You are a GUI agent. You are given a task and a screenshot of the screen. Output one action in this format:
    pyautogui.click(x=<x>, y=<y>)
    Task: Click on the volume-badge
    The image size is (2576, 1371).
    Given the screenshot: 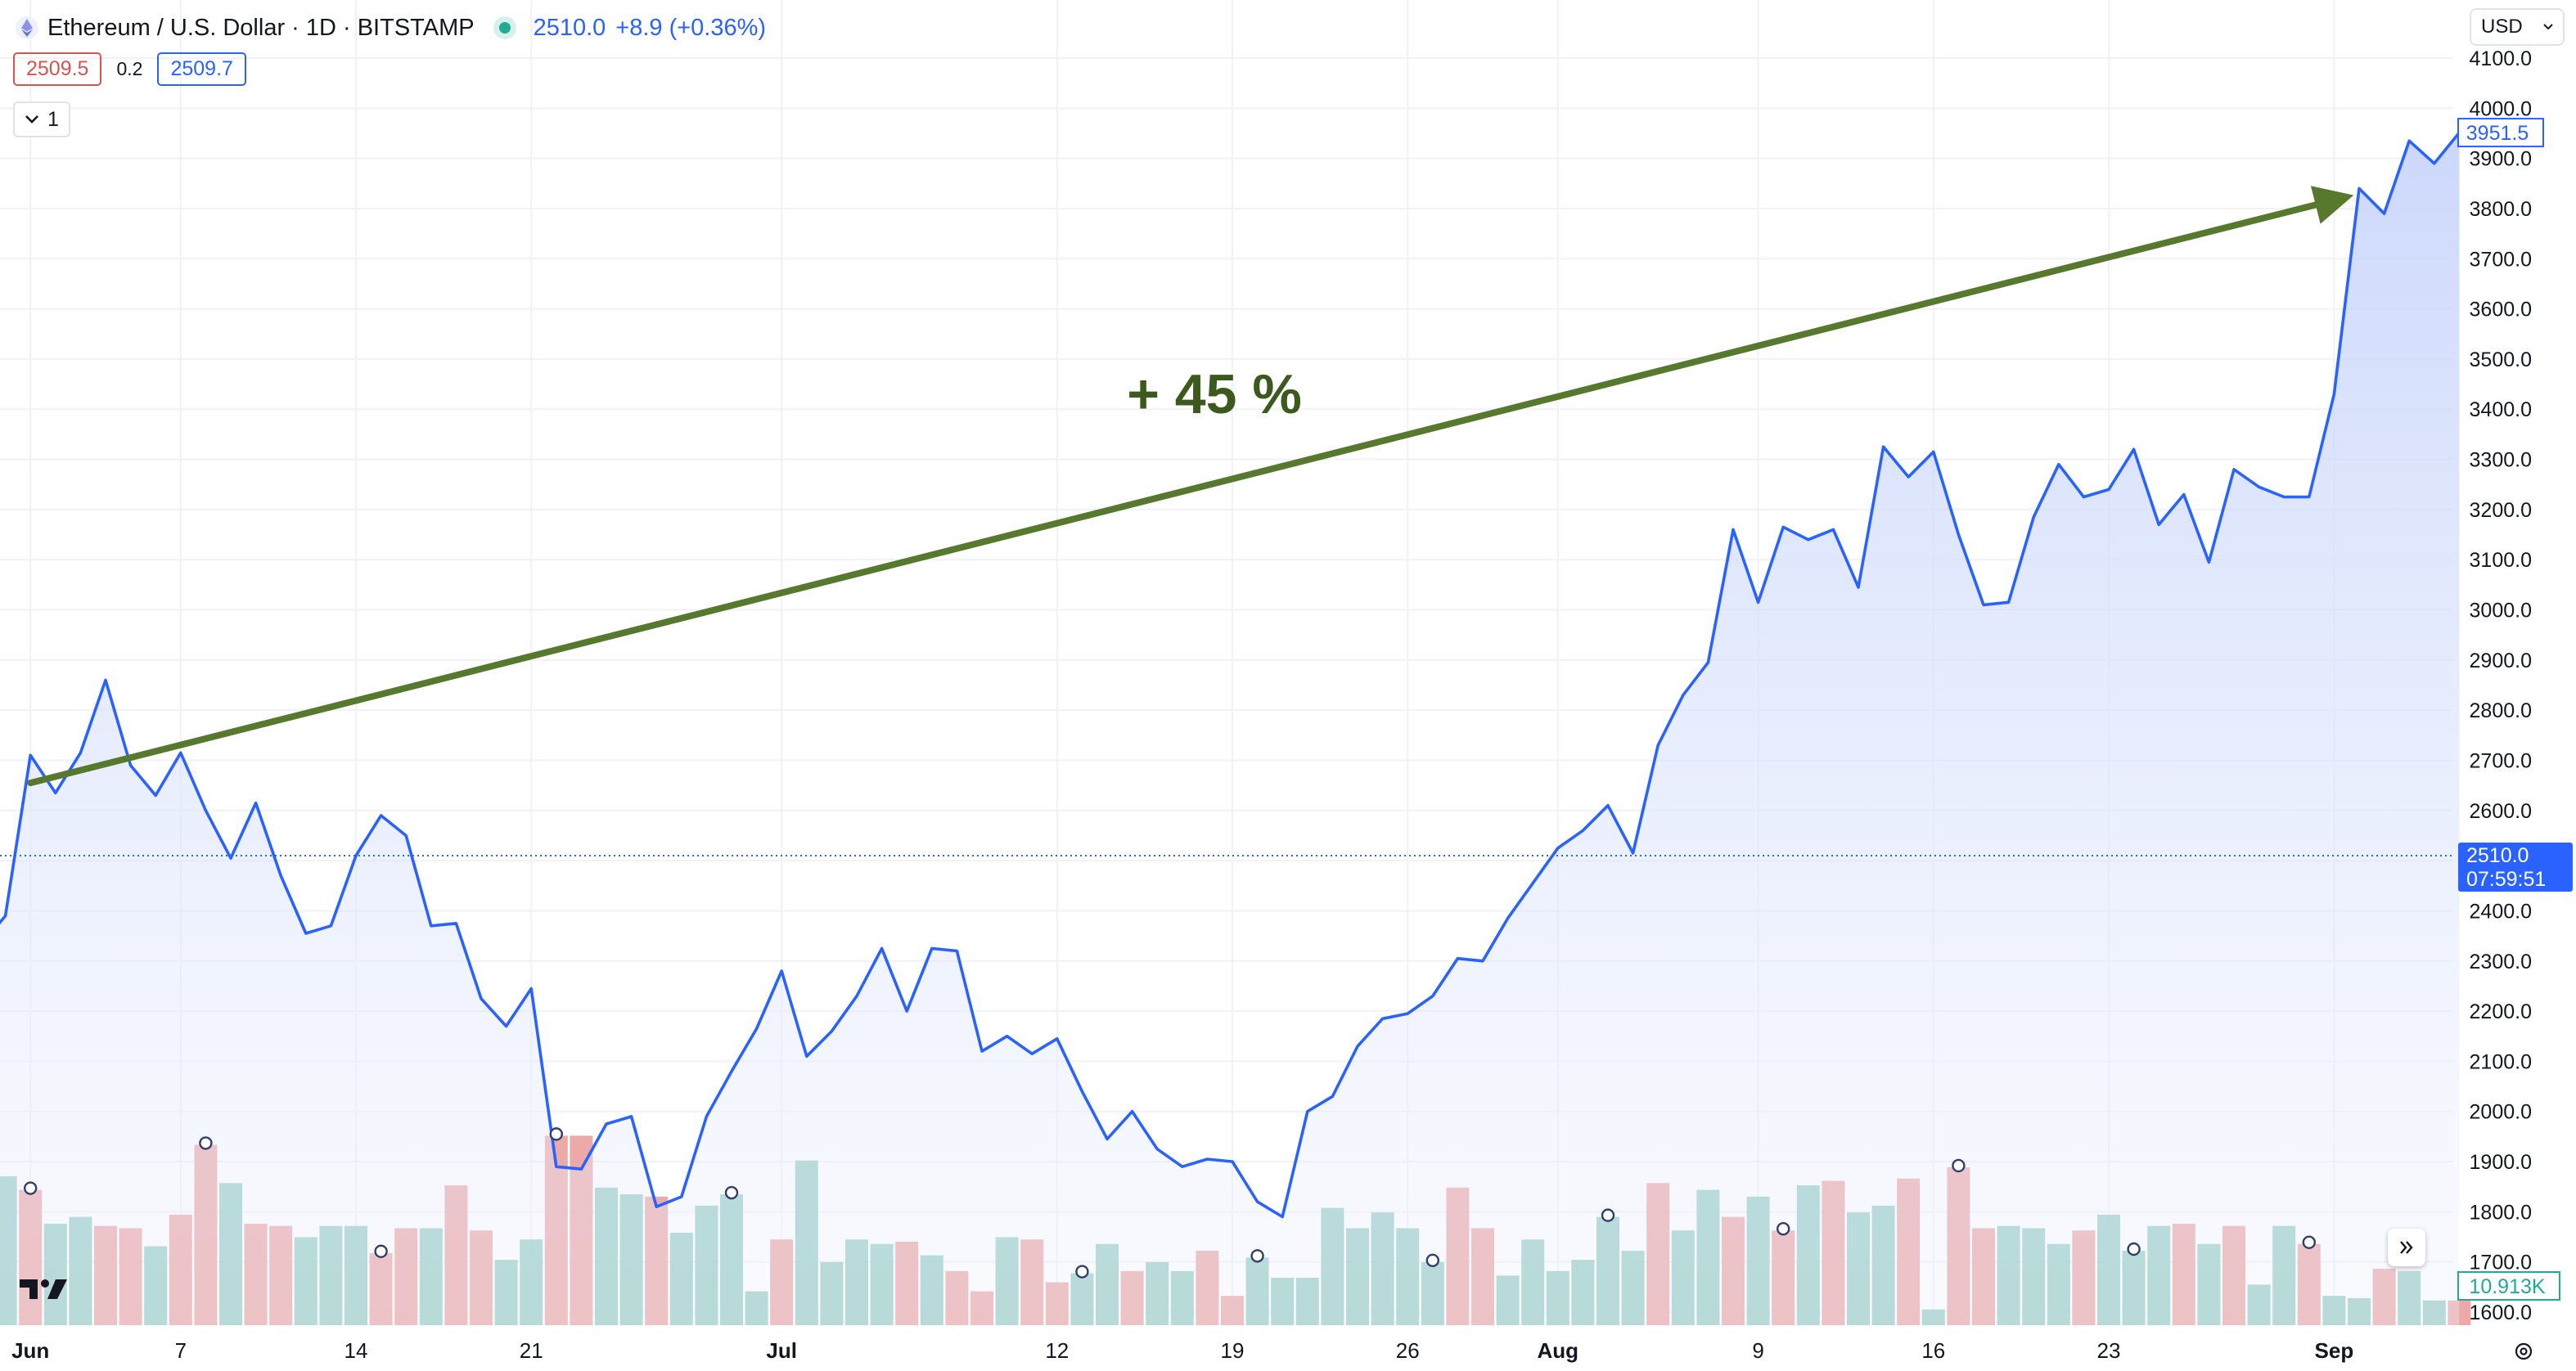 What is the action you would take?
    pyautogui.click(x=2508, y=1286)
    